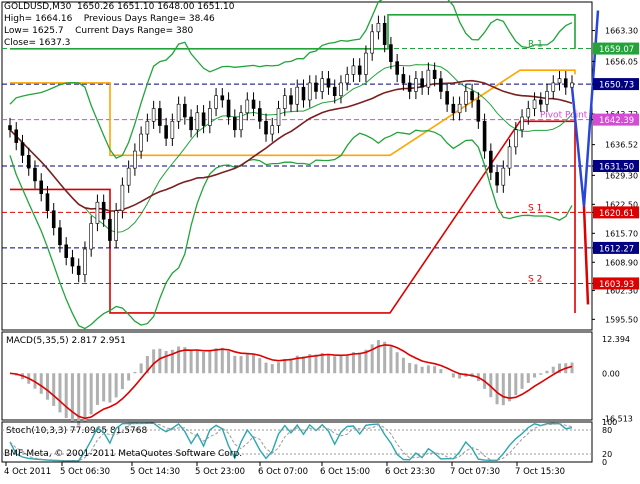  What do you see at coordinates (604, 462) in the screenshot?
I see `stochastic-tick-label-3: 0` at bounding box center [604, 462].